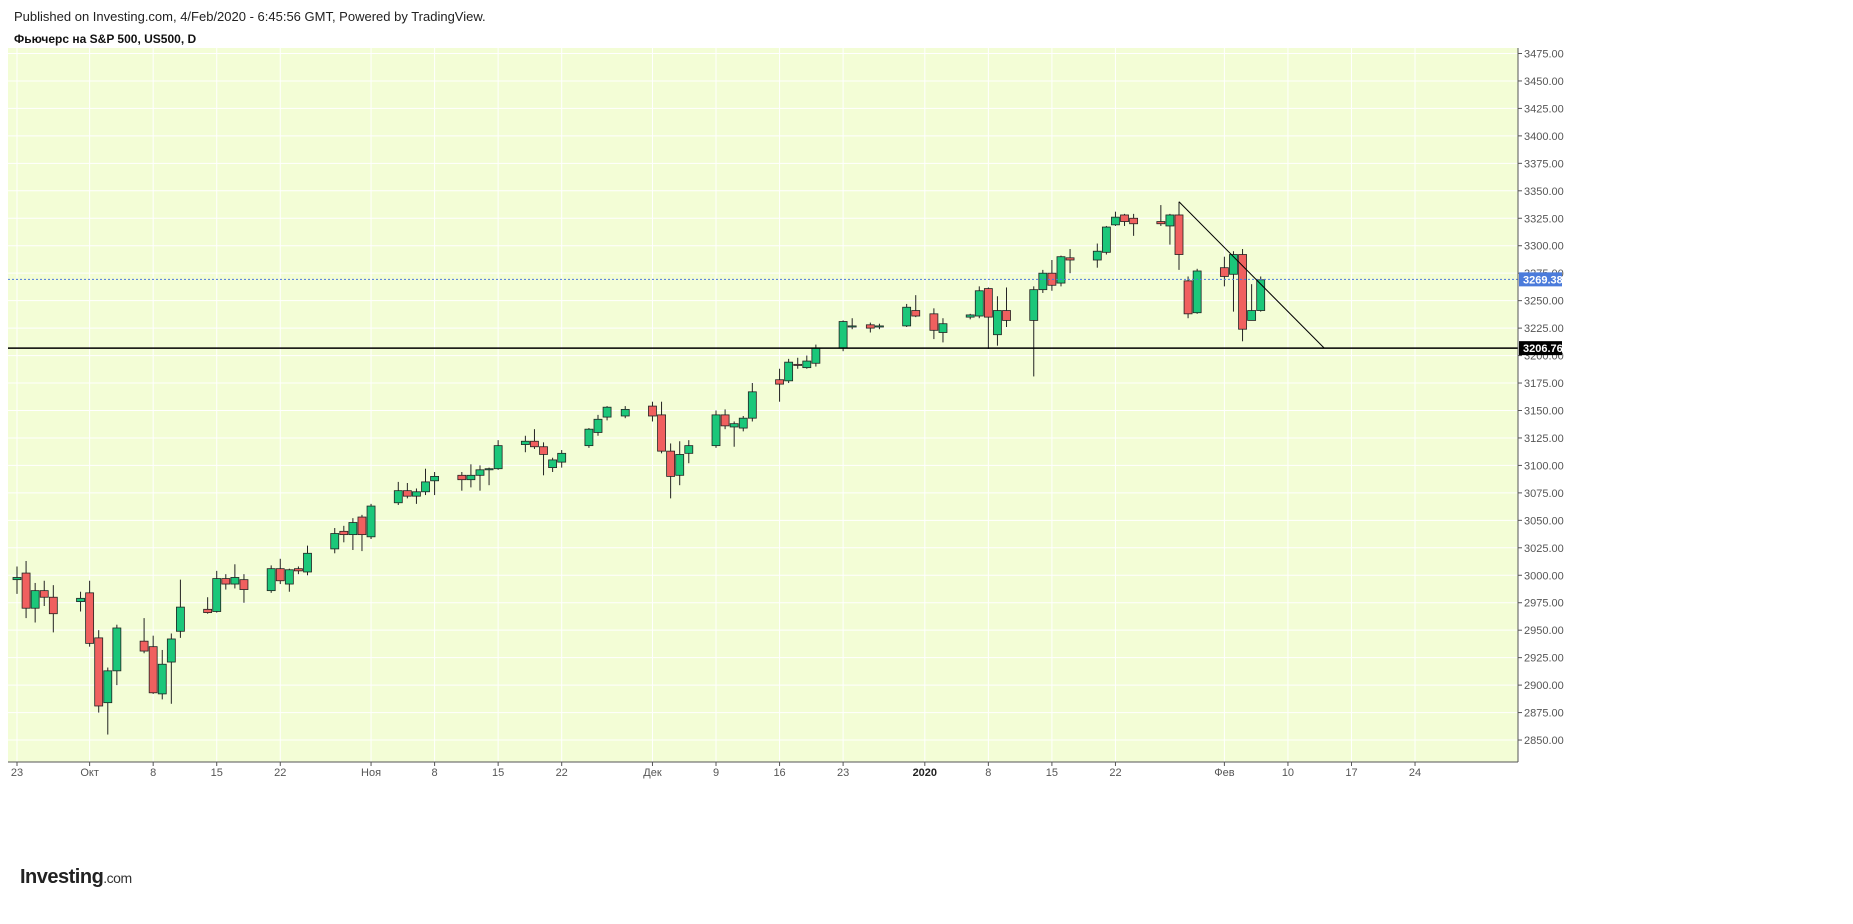 The image size is (1853, 924). I want to click on y-tick-label: 3150.00, so click(1544, 411).